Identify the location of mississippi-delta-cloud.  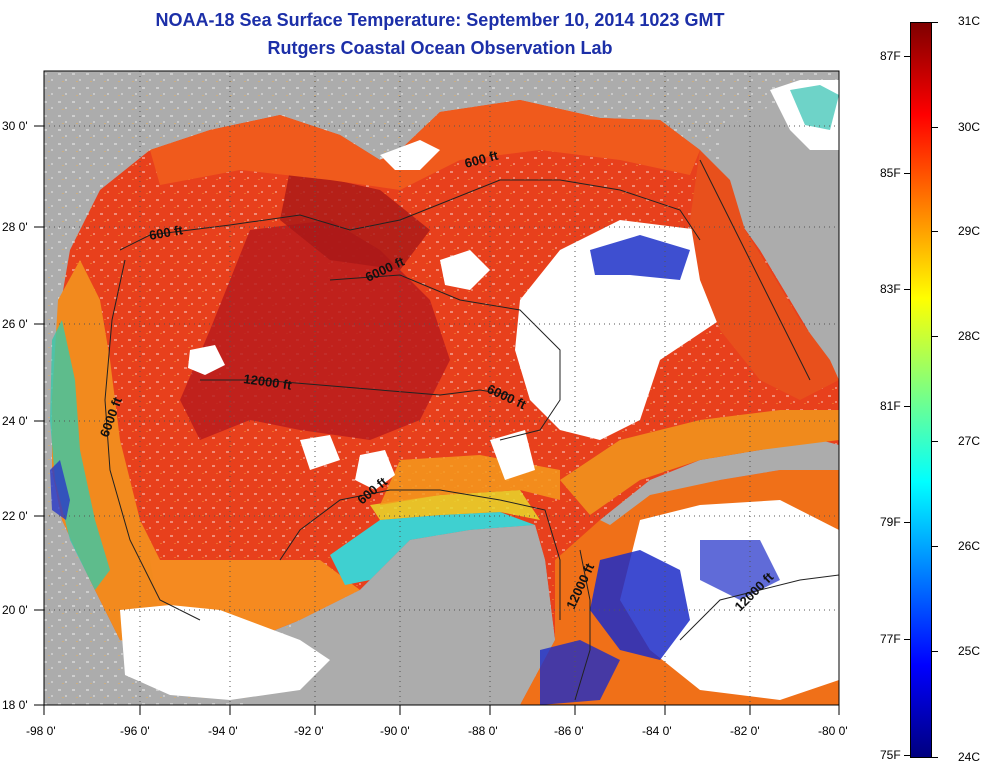
(410, 155).